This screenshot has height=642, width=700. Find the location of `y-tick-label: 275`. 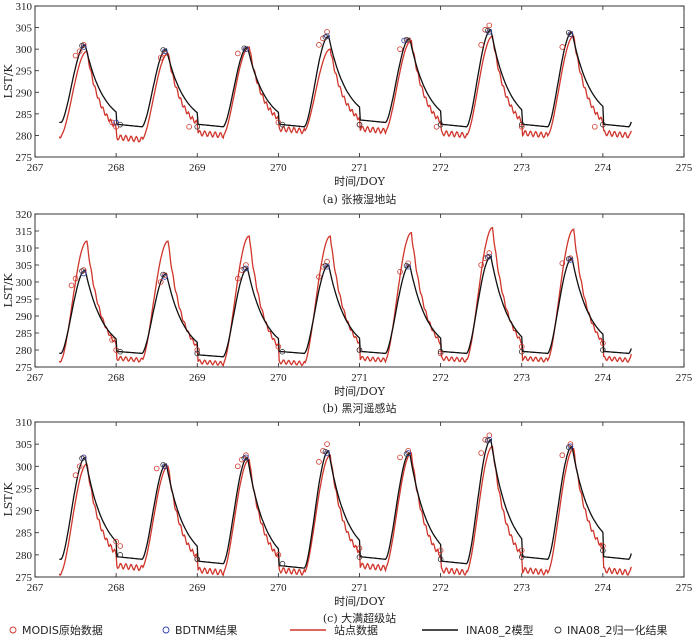

y-tick-label: 275 is located at coordinates (24, 578).